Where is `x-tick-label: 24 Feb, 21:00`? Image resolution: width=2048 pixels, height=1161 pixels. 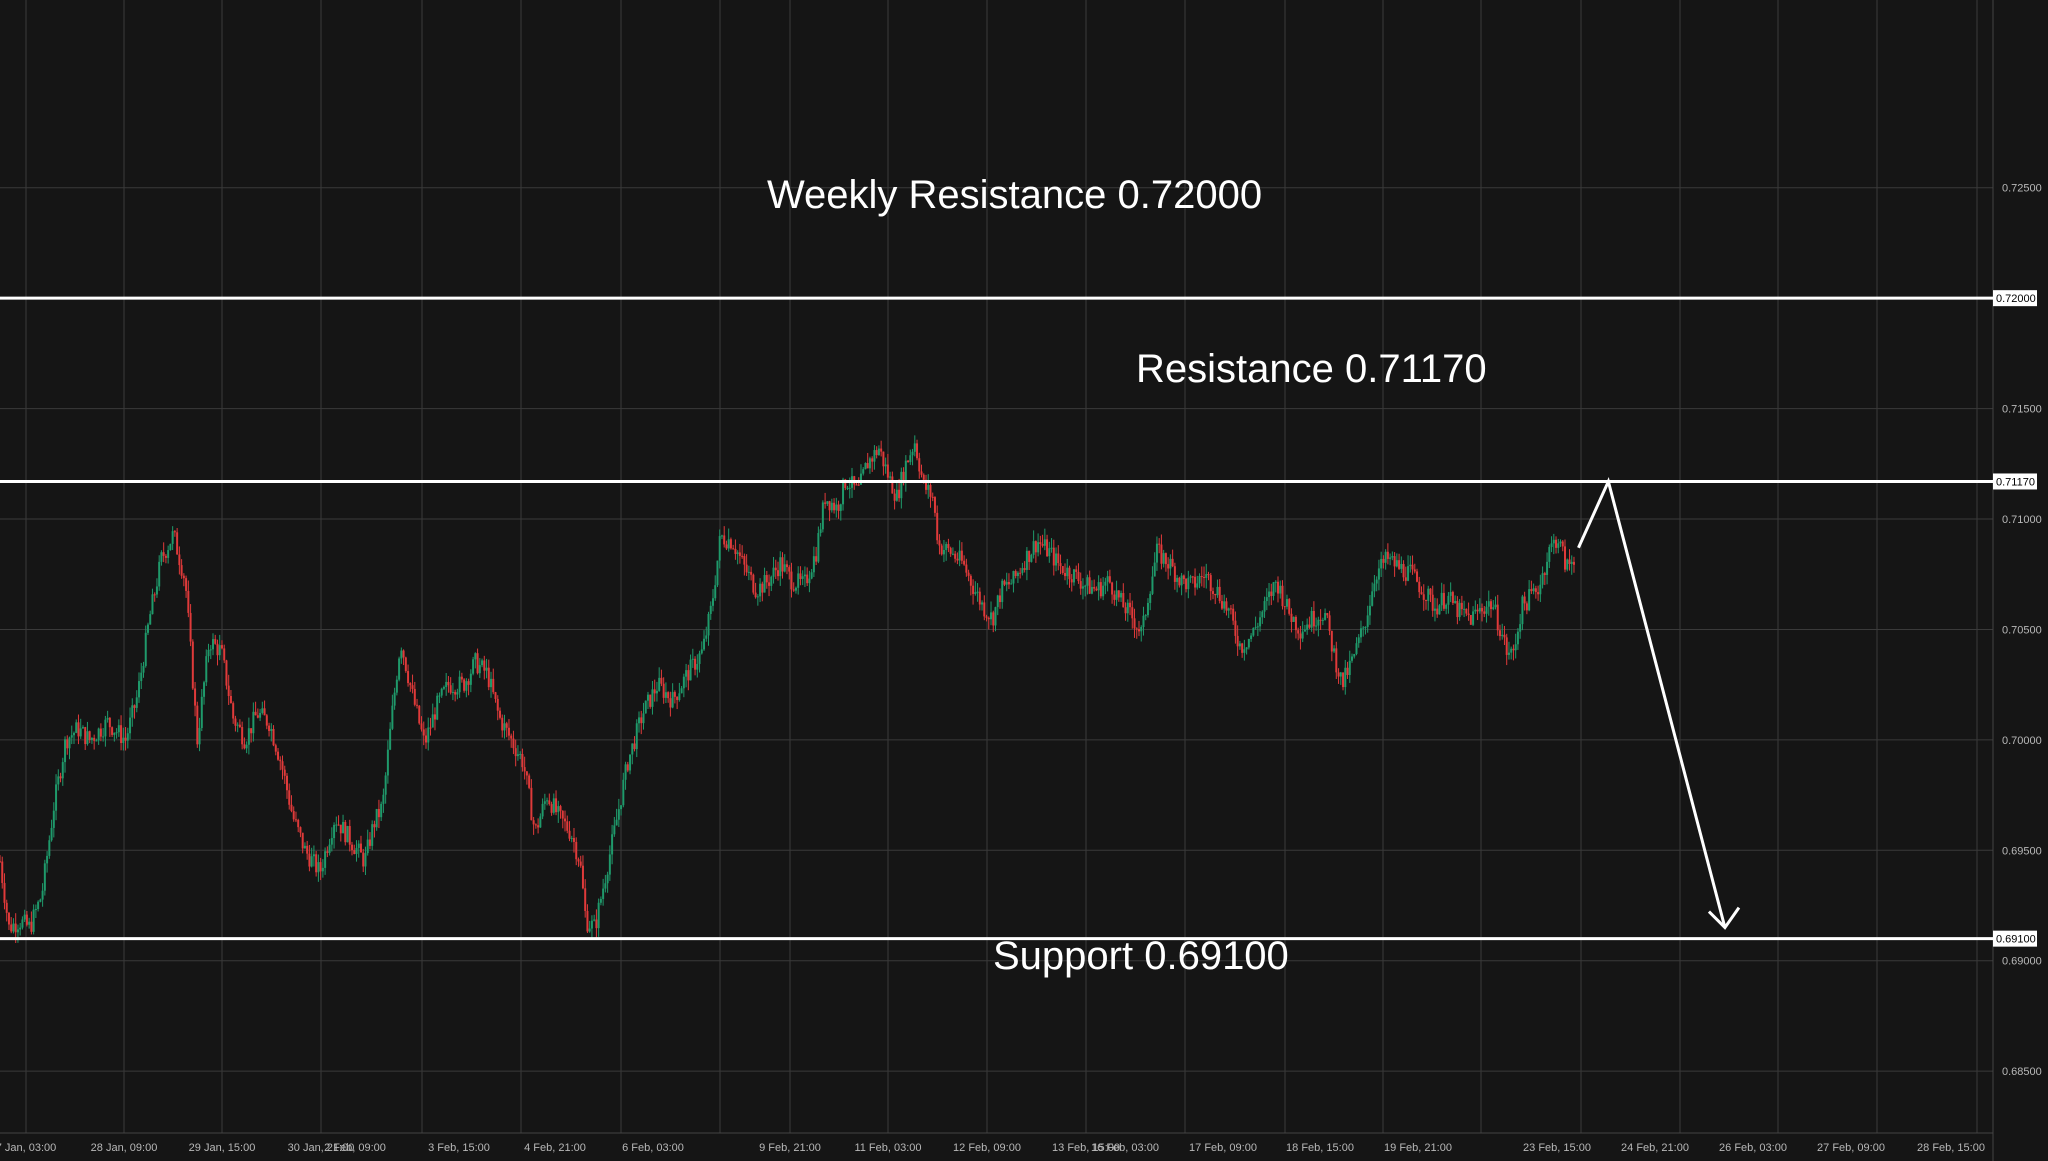
x-tick-label: 24 Feb, 21:00 is located at coordinates (1655, 1148).